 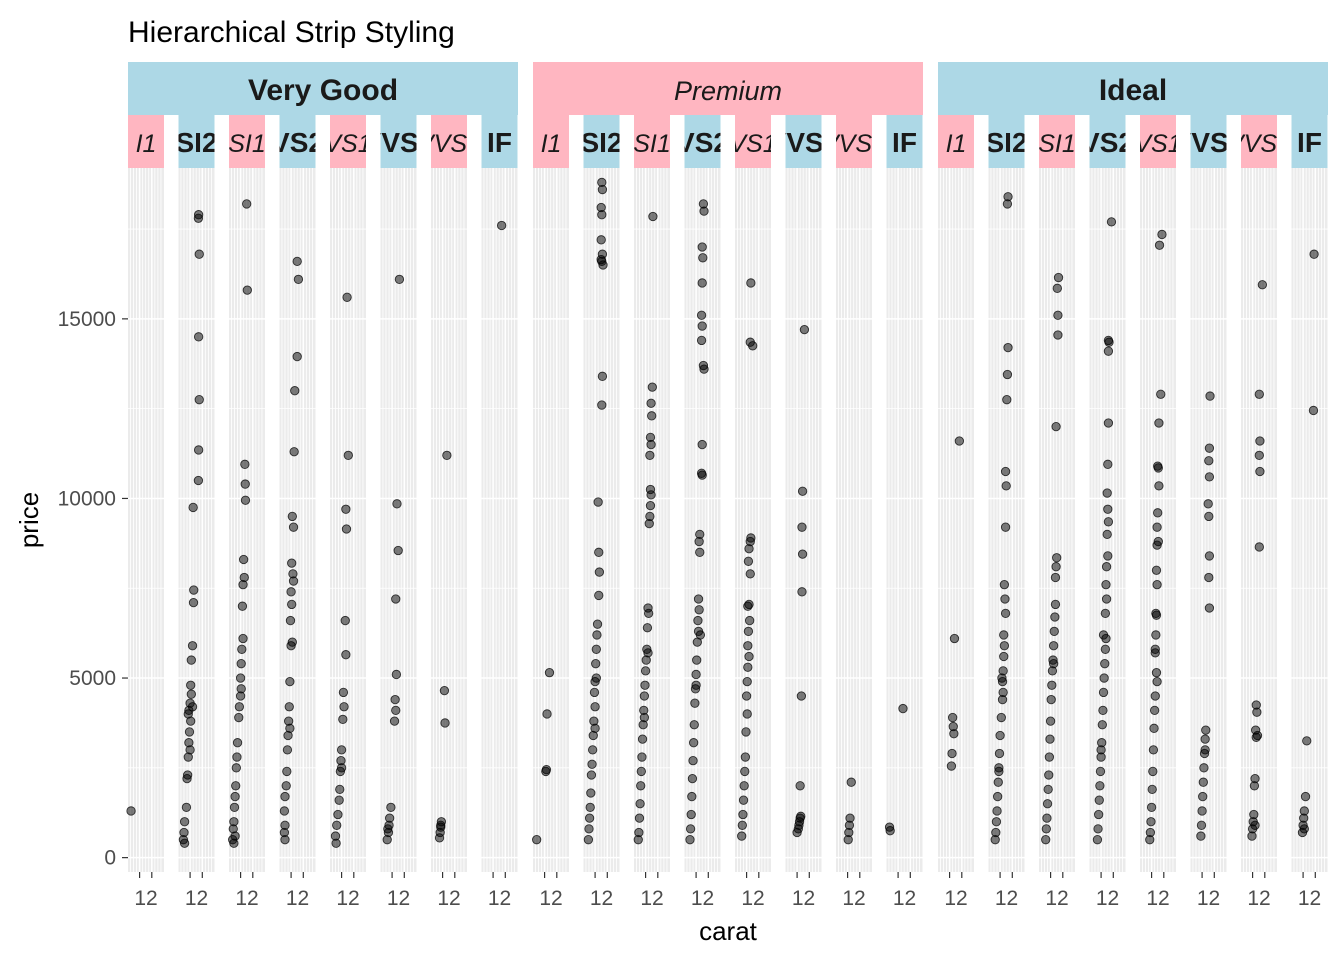 I want to click on inner-strip-label: VS2, so click(x=702, y=142).